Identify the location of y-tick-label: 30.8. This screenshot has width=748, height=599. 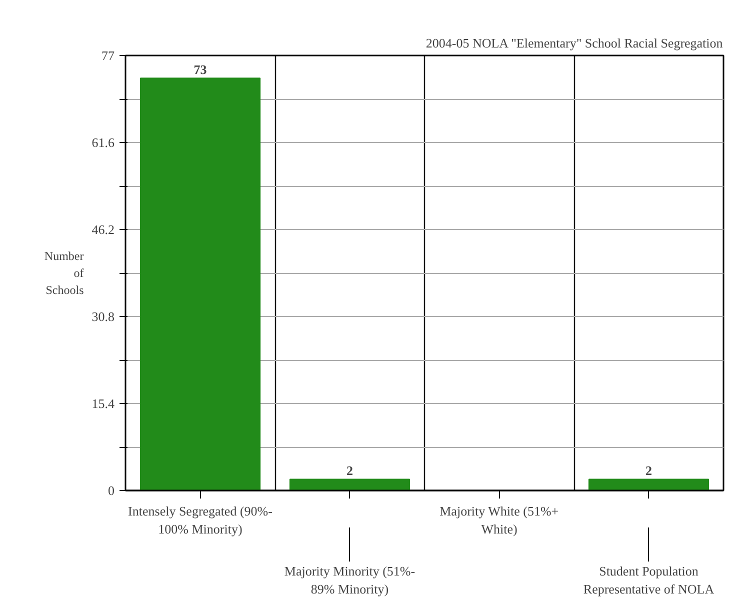
(103, 316).